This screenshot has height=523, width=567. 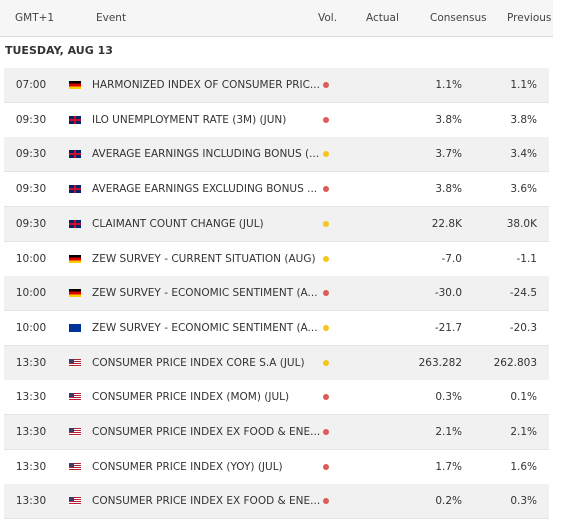 I want to click on consensus: 0.2%, so click(x=448, y=501).